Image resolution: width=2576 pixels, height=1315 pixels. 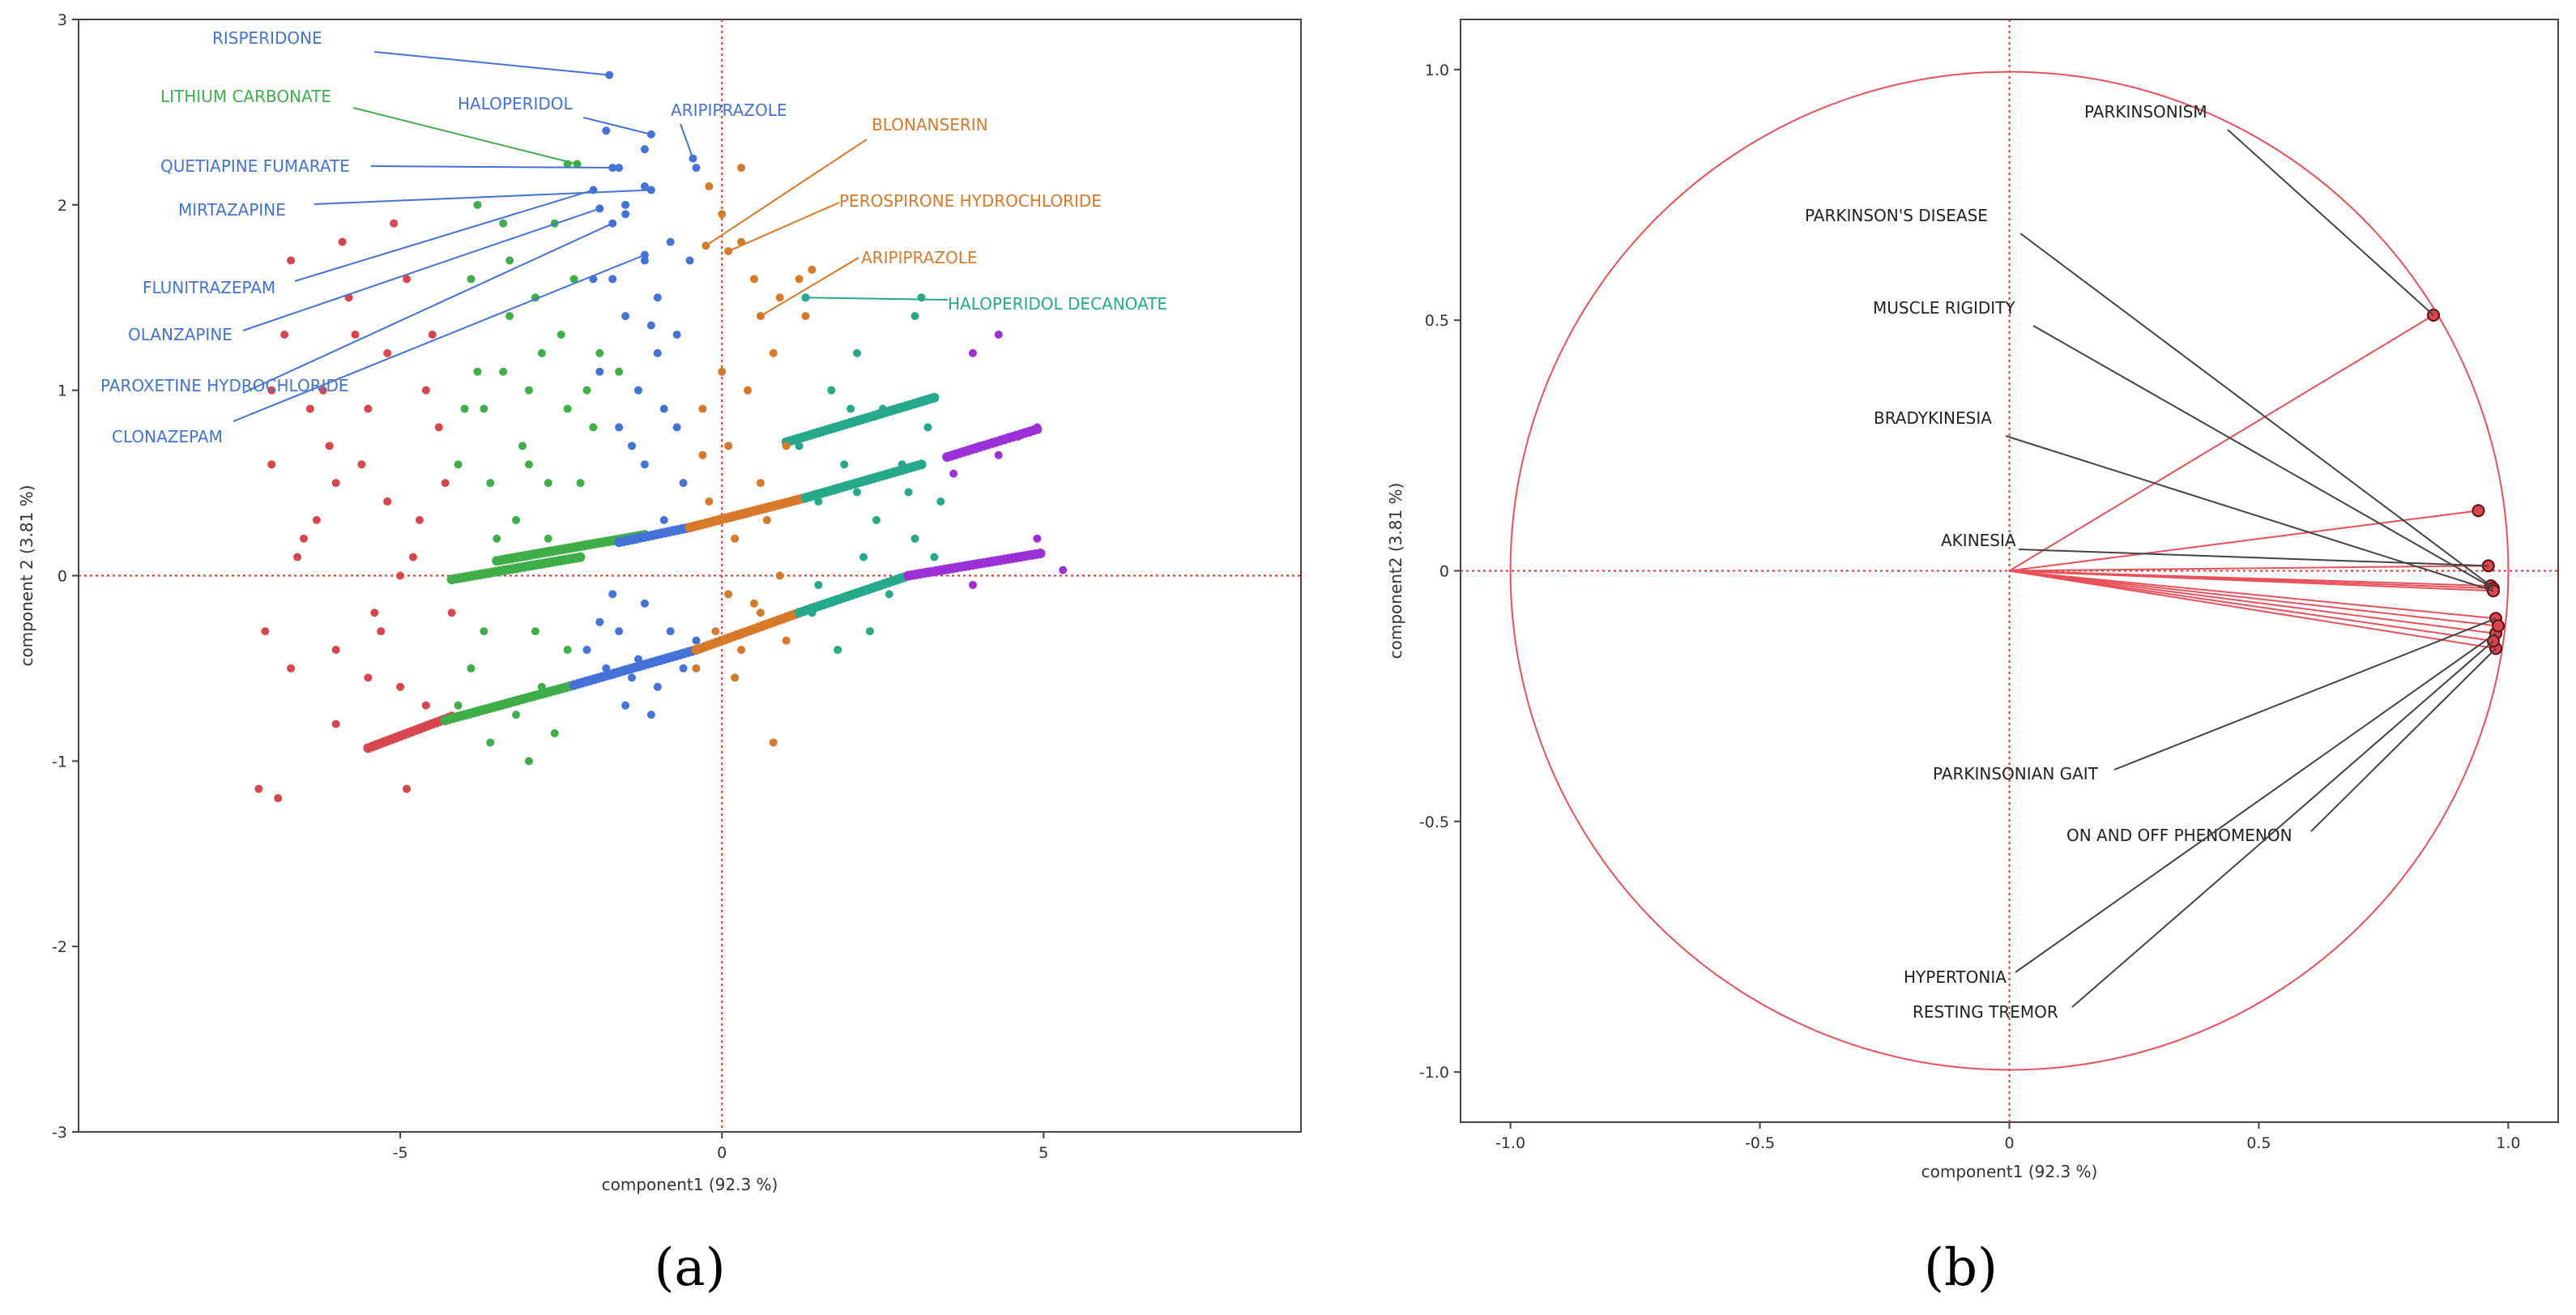 I want to click on x-tick-label: 0, so click(x=2009, y=1143).